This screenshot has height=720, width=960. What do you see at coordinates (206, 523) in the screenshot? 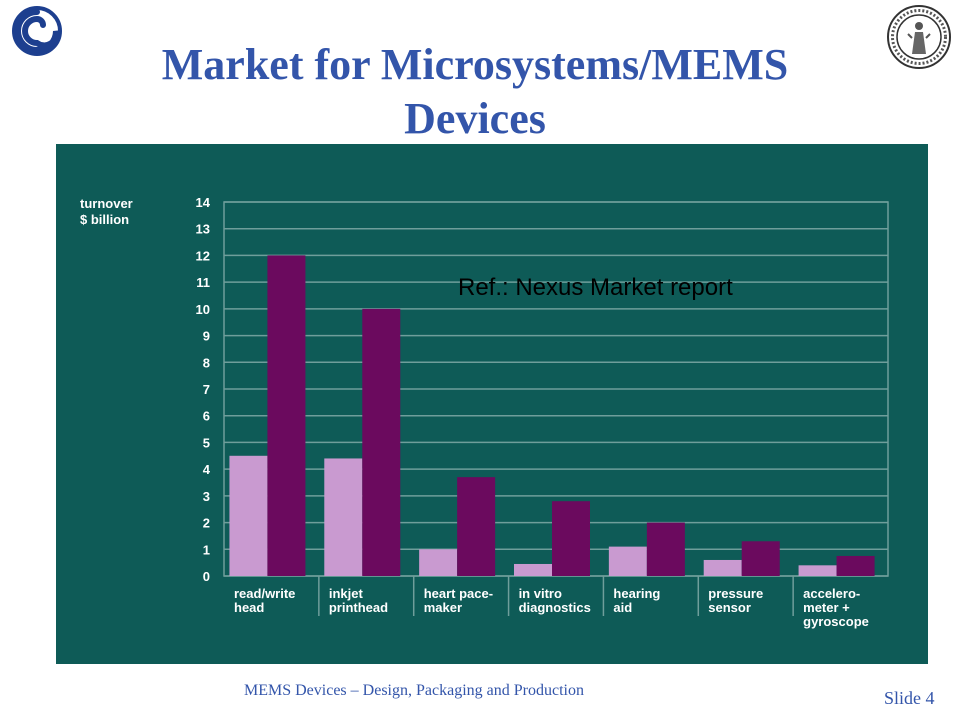
I see `y-tick-label: 2` at bounding box center [206, 523].